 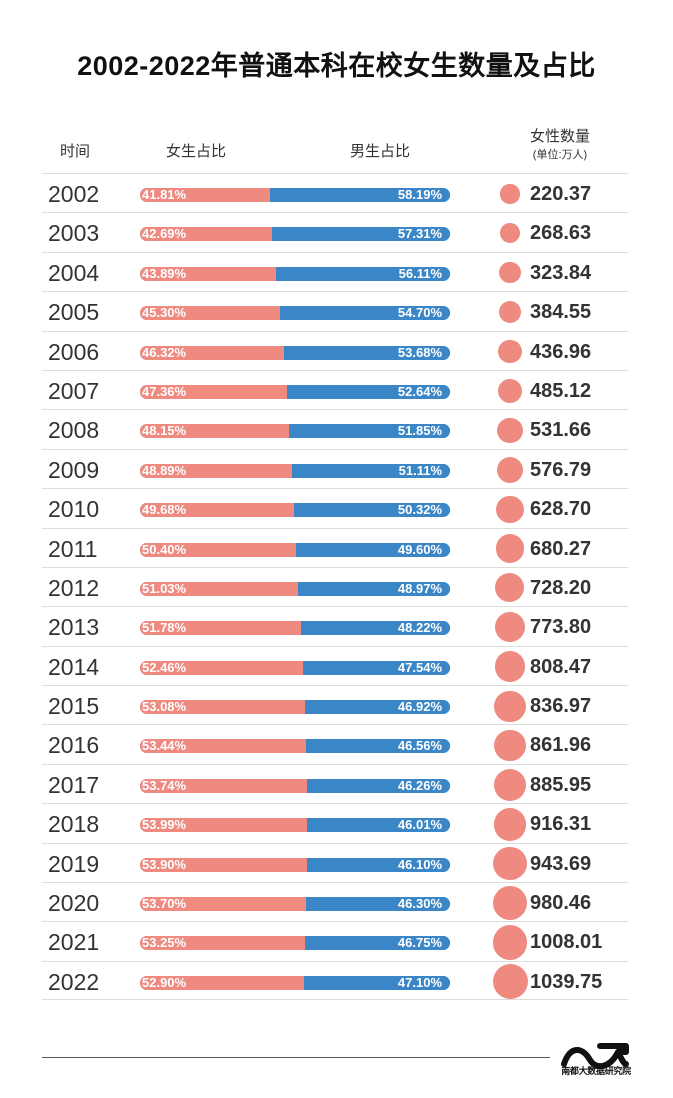 I want to click on share-bar: 45.30% 54.70%, so click(x=295, y=313).